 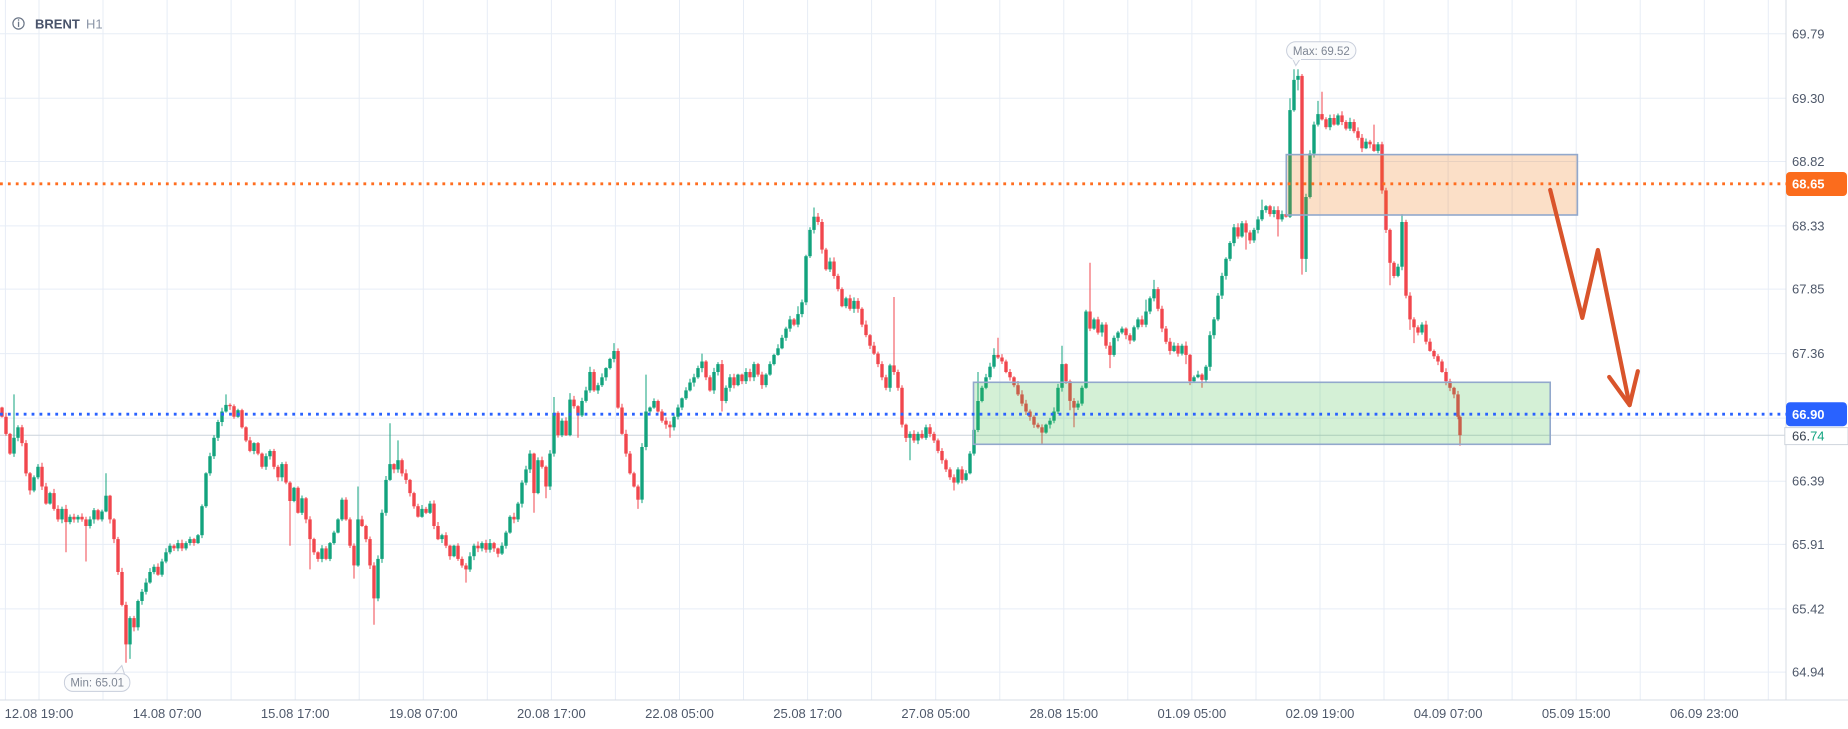 I want to click on svg-text: 12.08 19:00, so click(x=39, y=713).